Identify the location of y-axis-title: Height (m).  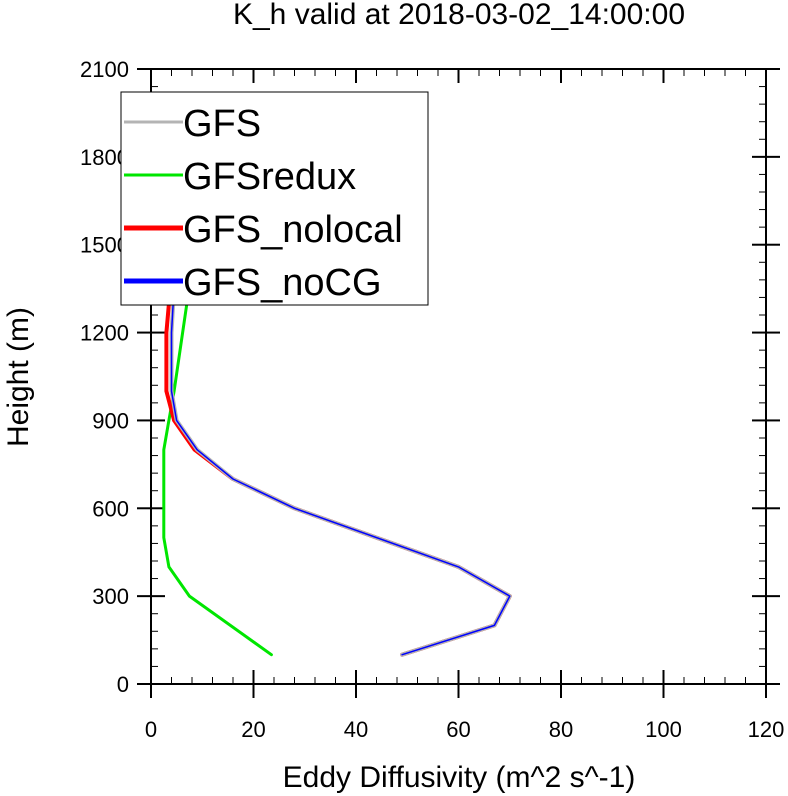
(18, 377).